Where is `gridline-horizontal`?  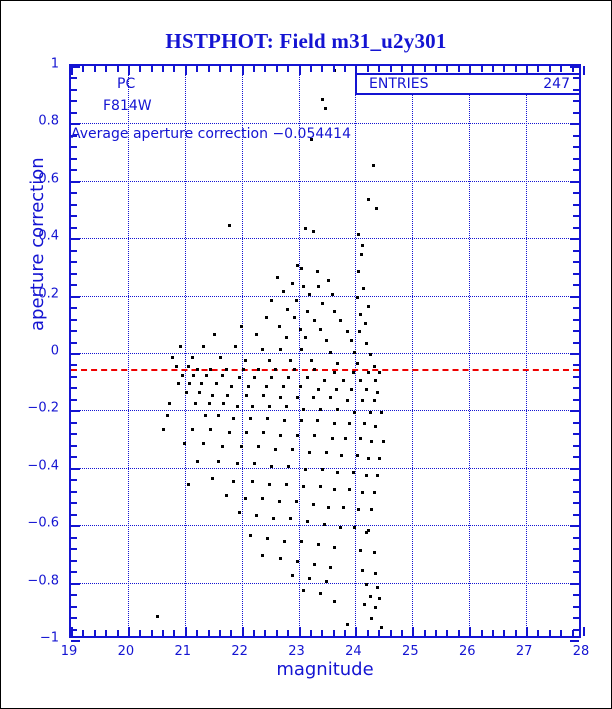 gridline-horizontal is located at coordinates (325, 181).